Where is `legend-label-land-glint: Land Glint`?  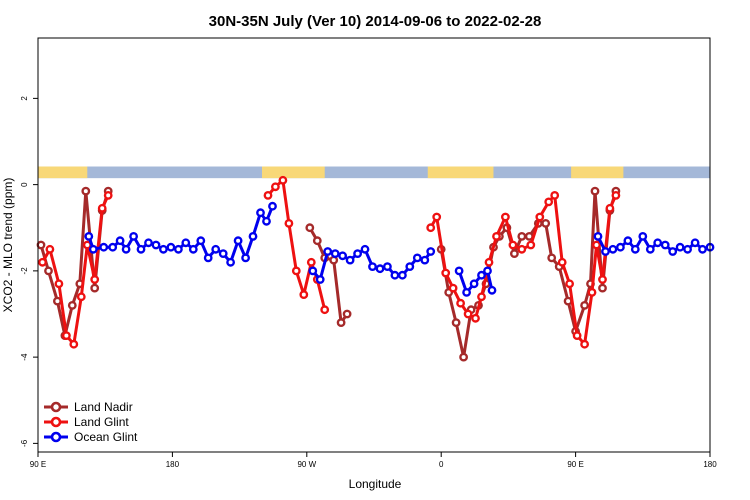
legend-label-land-glint: Land Glint is located at coordinates (101, 422).